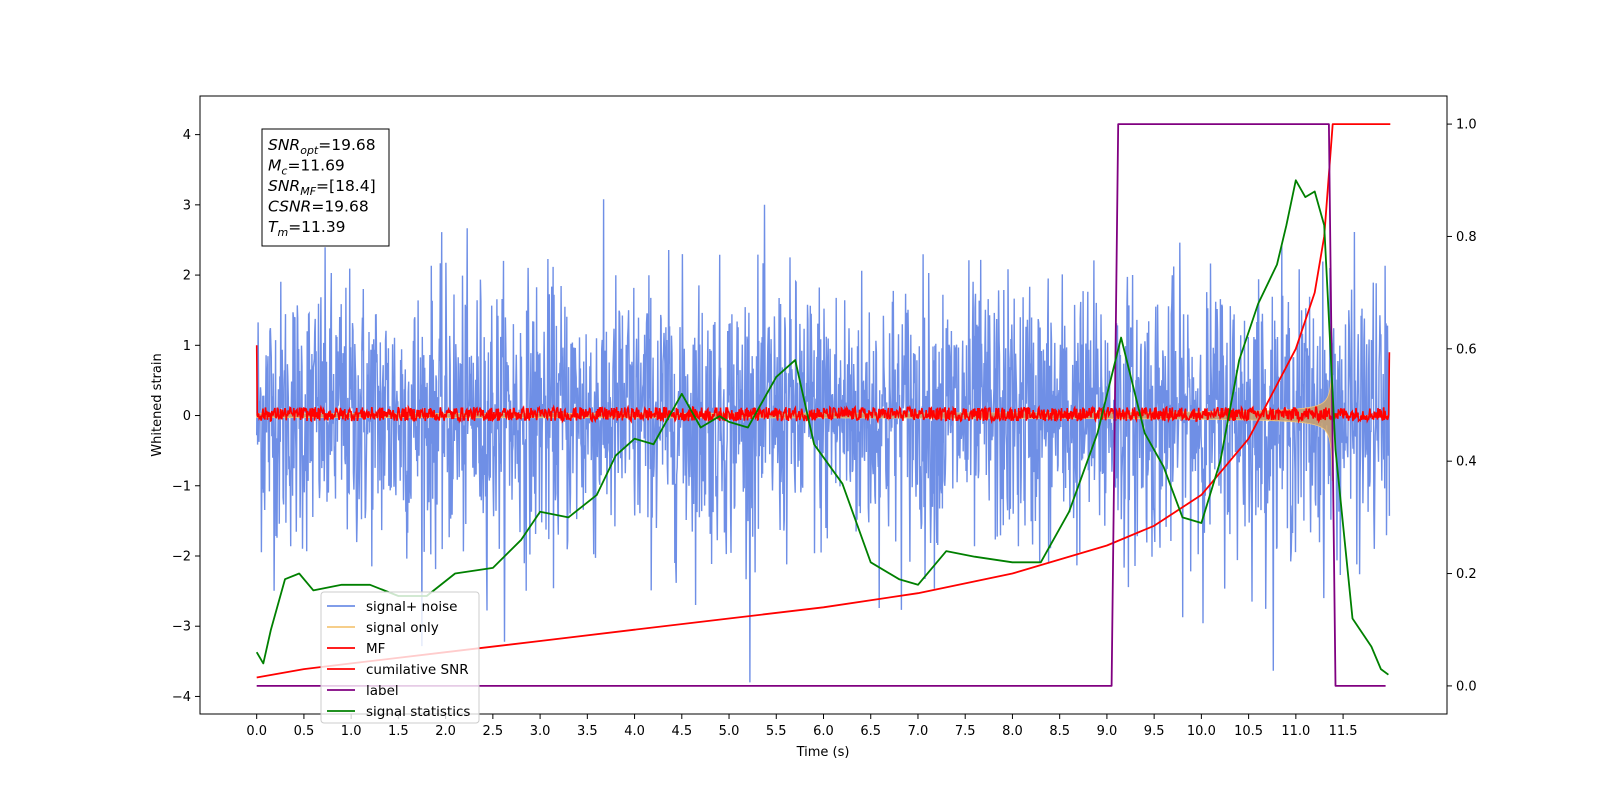  I want to click on y-tick-label: 0, so click(187, 416).